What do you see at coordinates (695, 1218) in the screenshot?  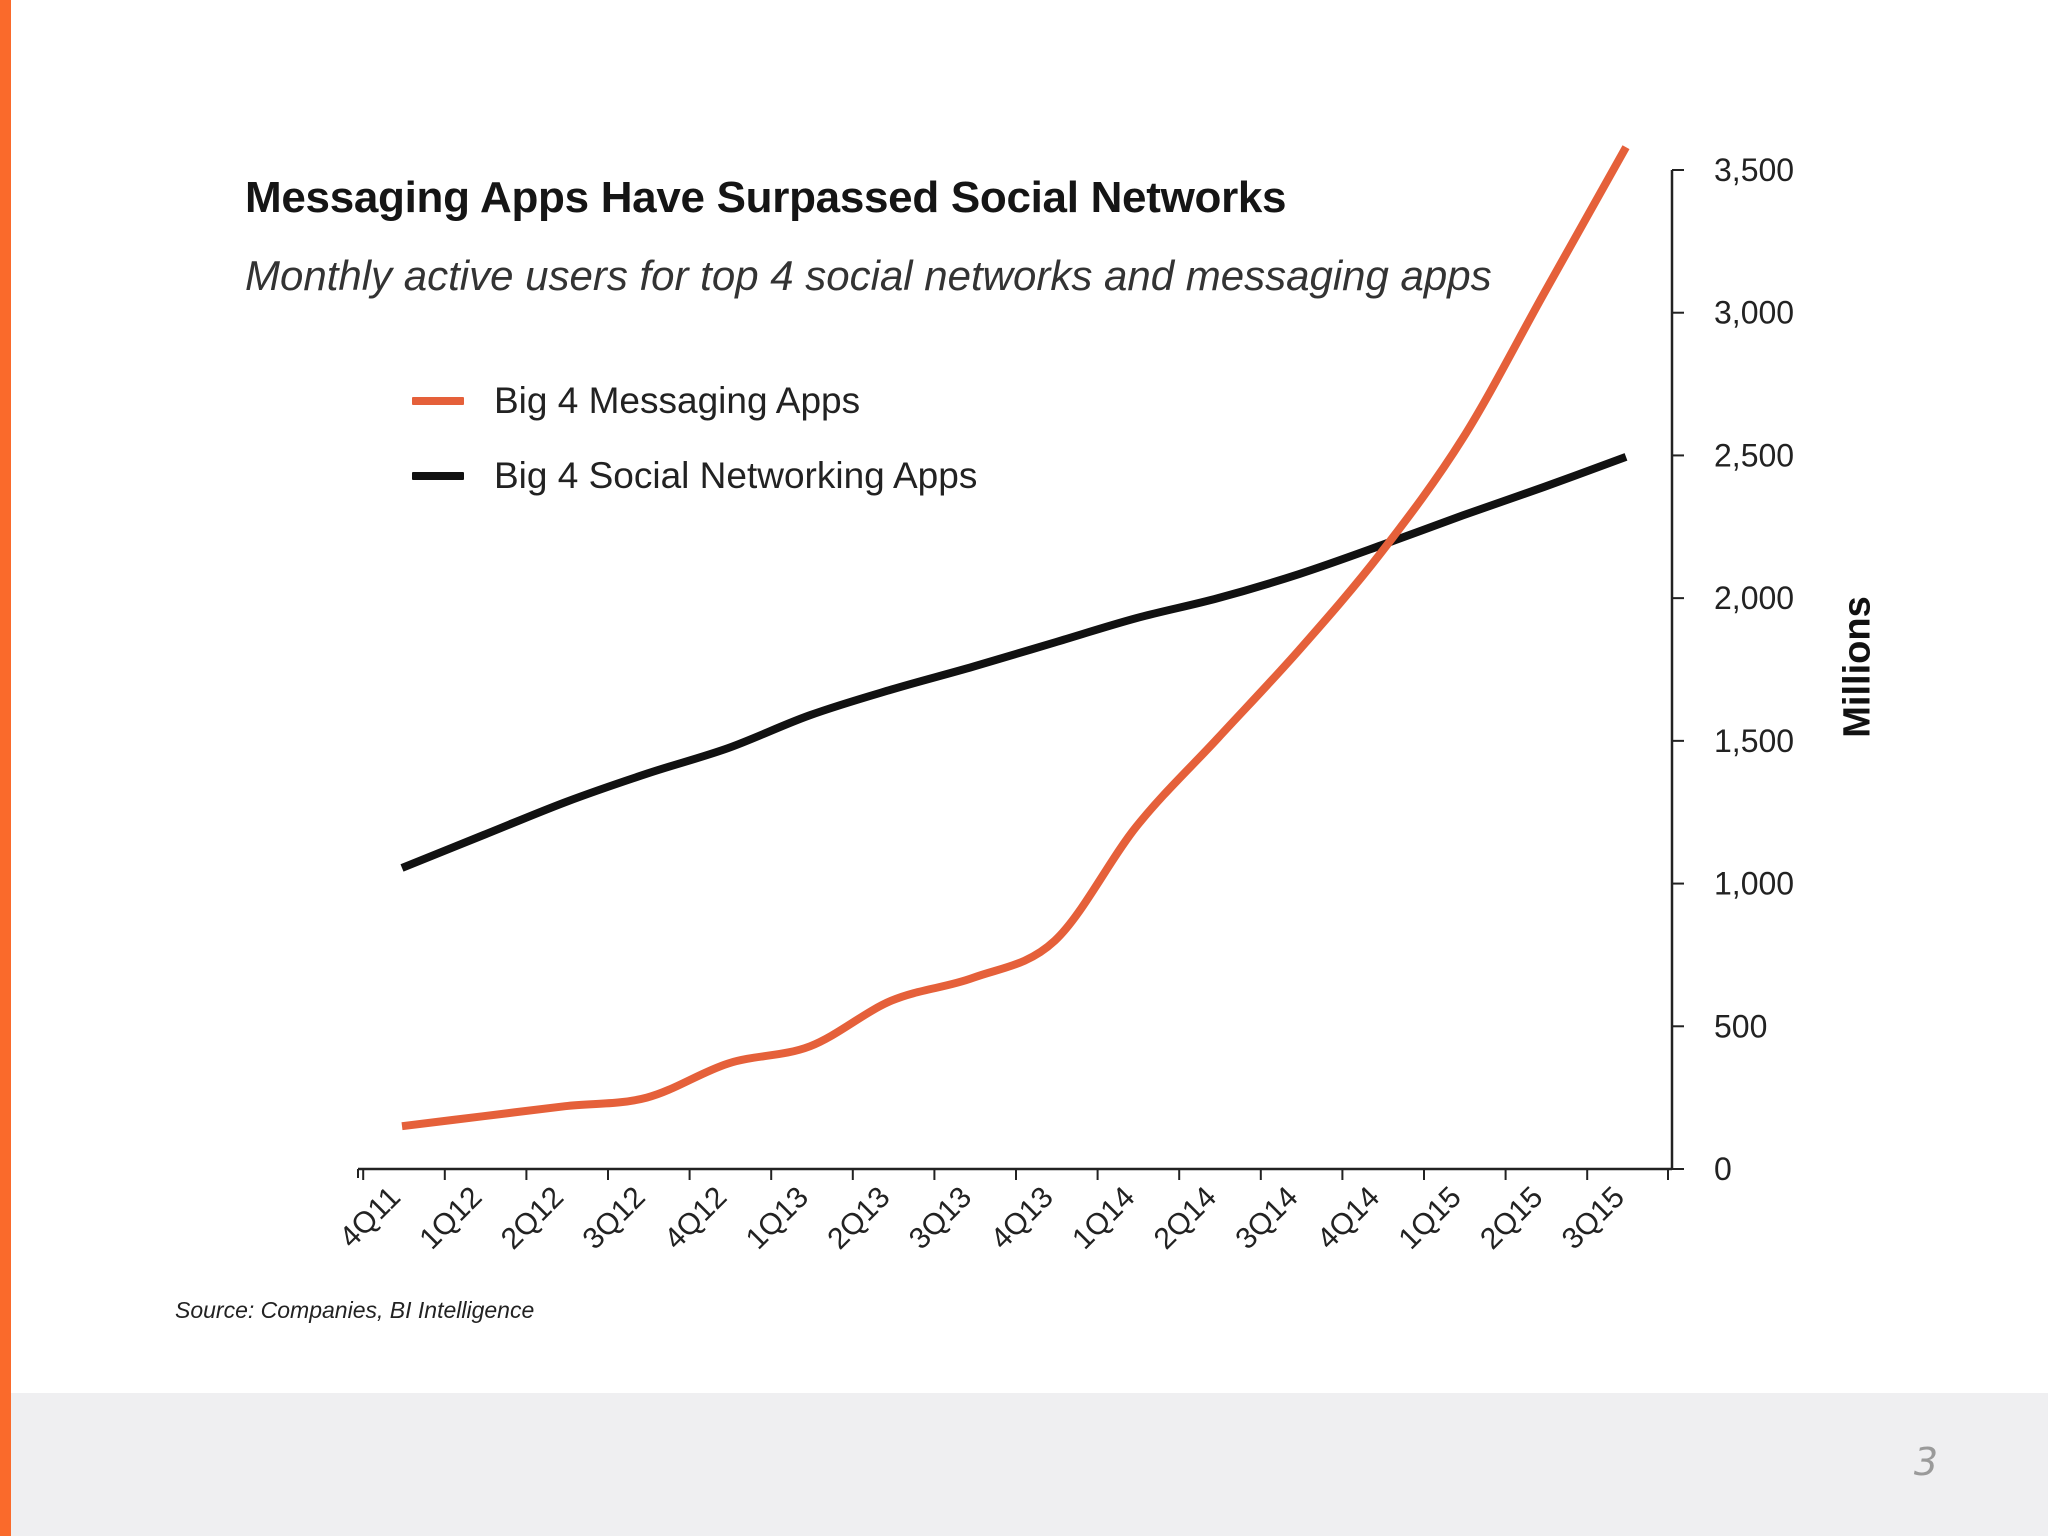 I see `x-tick-label: 4Q12` at bounding box center [695, 1218].